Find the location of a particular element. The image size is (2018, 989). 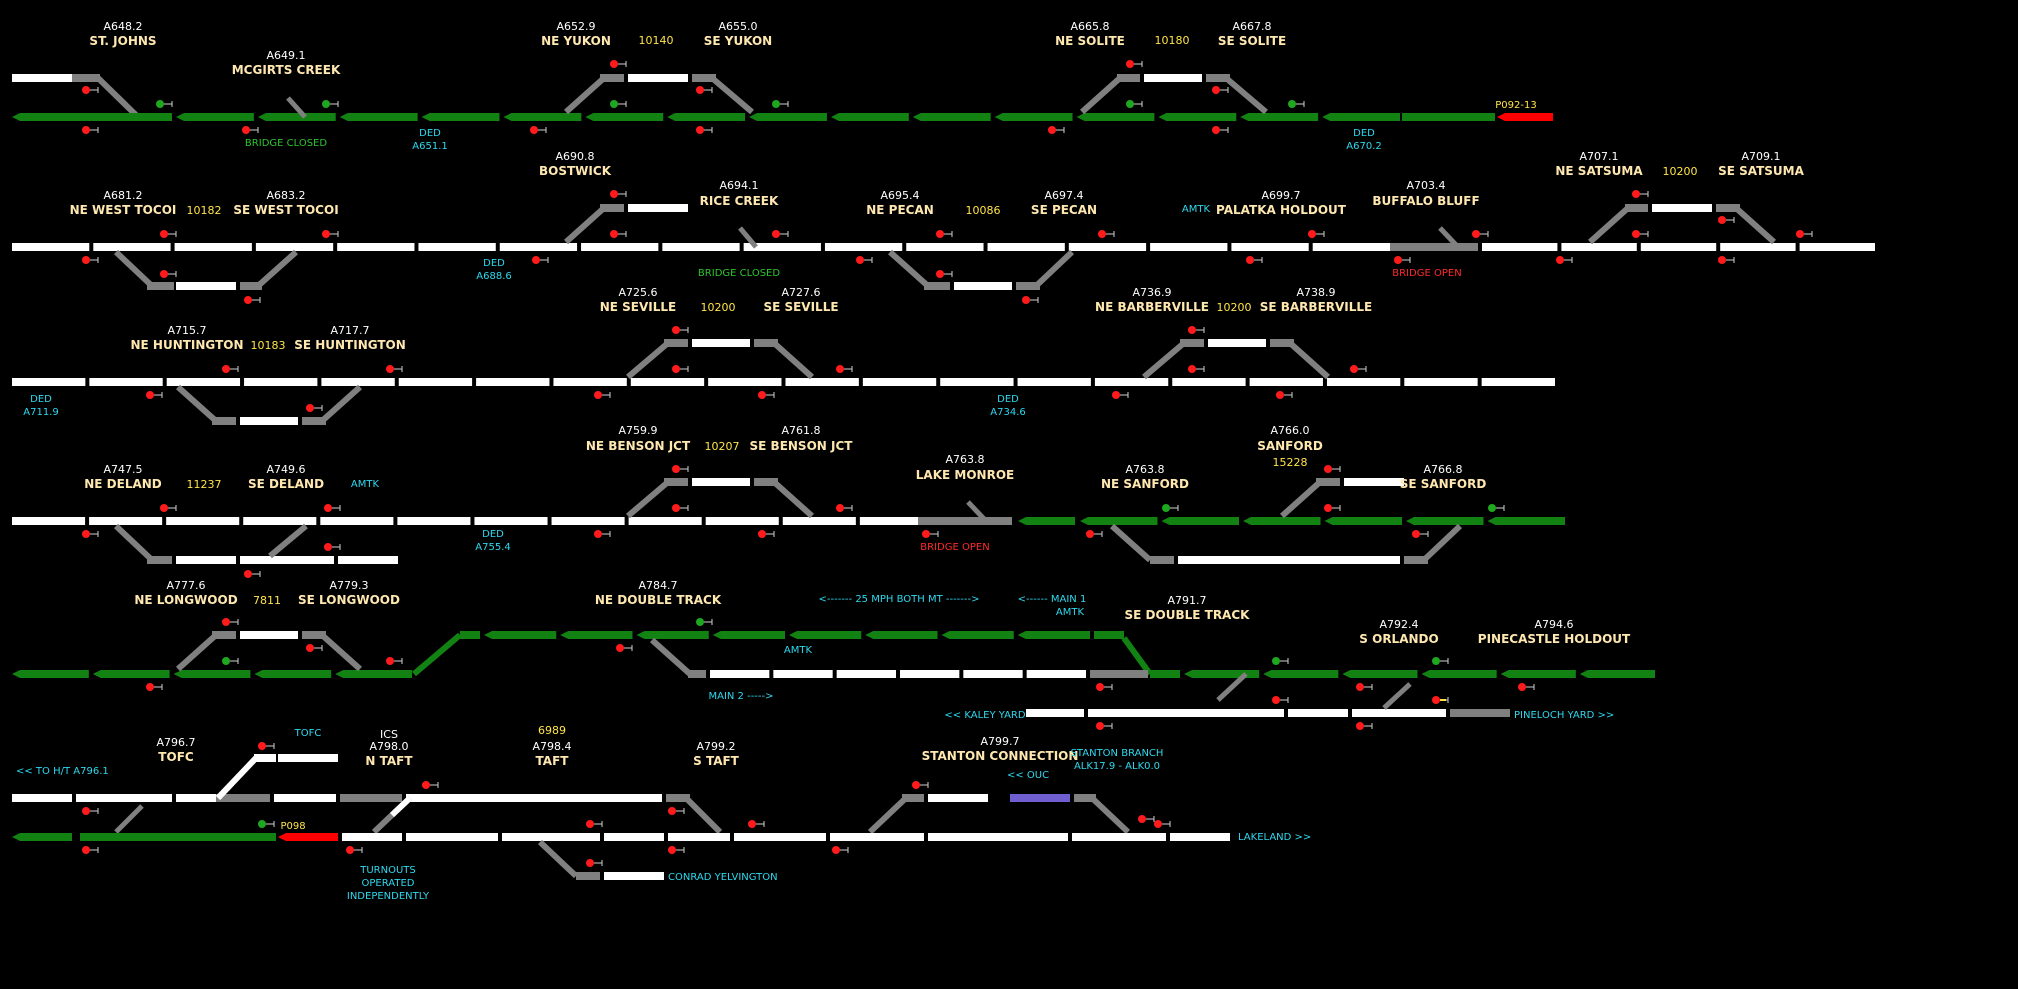

station-label: NE YUKON is located at coordinates (576, 41).